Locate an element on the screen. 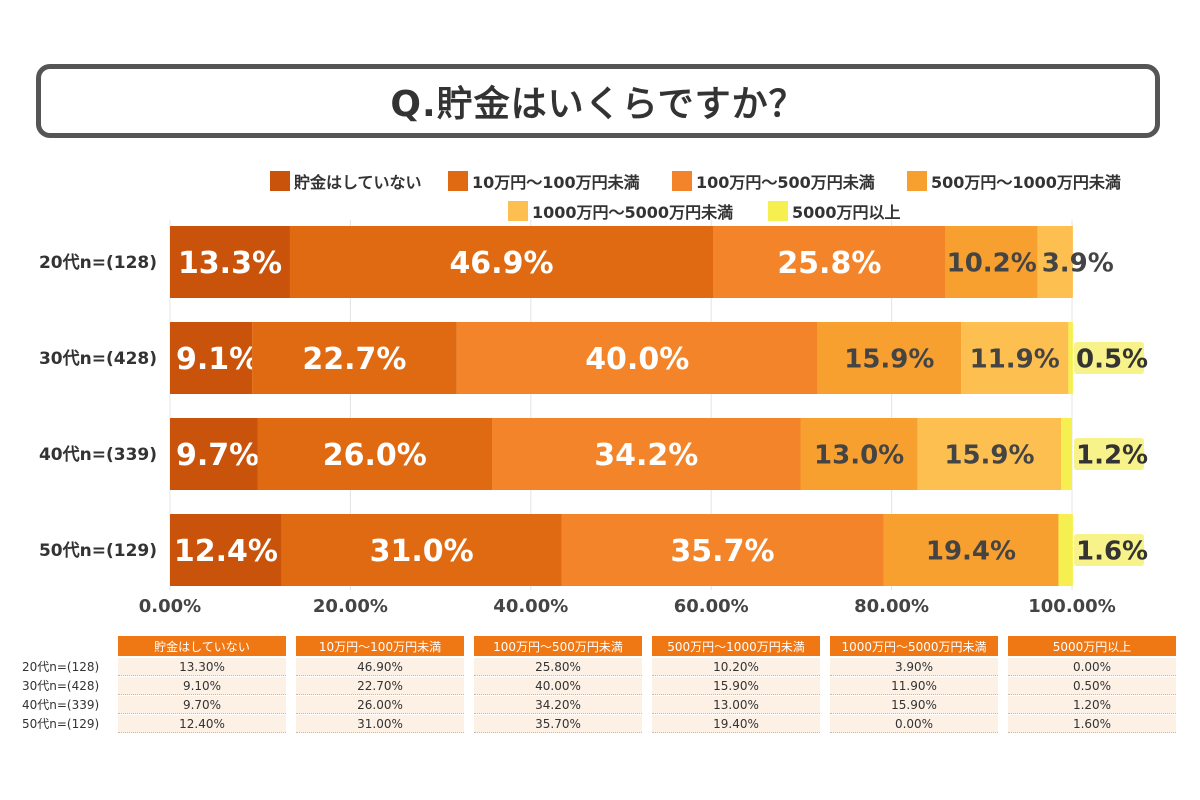 Image resolution: width=1200 pixels, height=800 pixels. table-cell: 40.00% is located at coordinates (558, 686).